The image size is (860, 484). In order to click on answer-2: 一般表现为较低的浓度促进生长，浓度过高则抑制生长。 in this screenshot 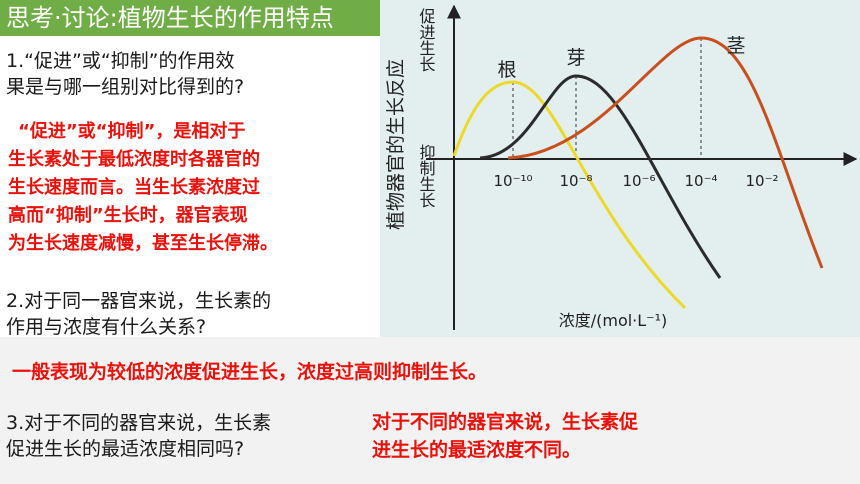, I will do `click(250, 372)`.